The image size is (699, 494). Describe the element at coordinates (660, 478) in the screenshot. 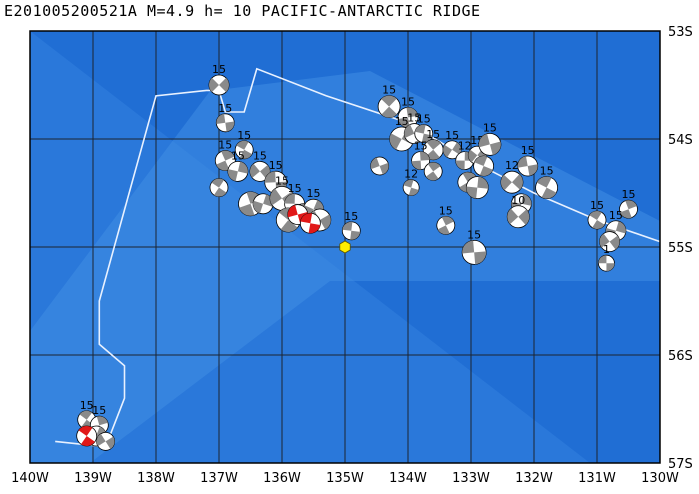

I see `longitude-label: 130W` at that location.